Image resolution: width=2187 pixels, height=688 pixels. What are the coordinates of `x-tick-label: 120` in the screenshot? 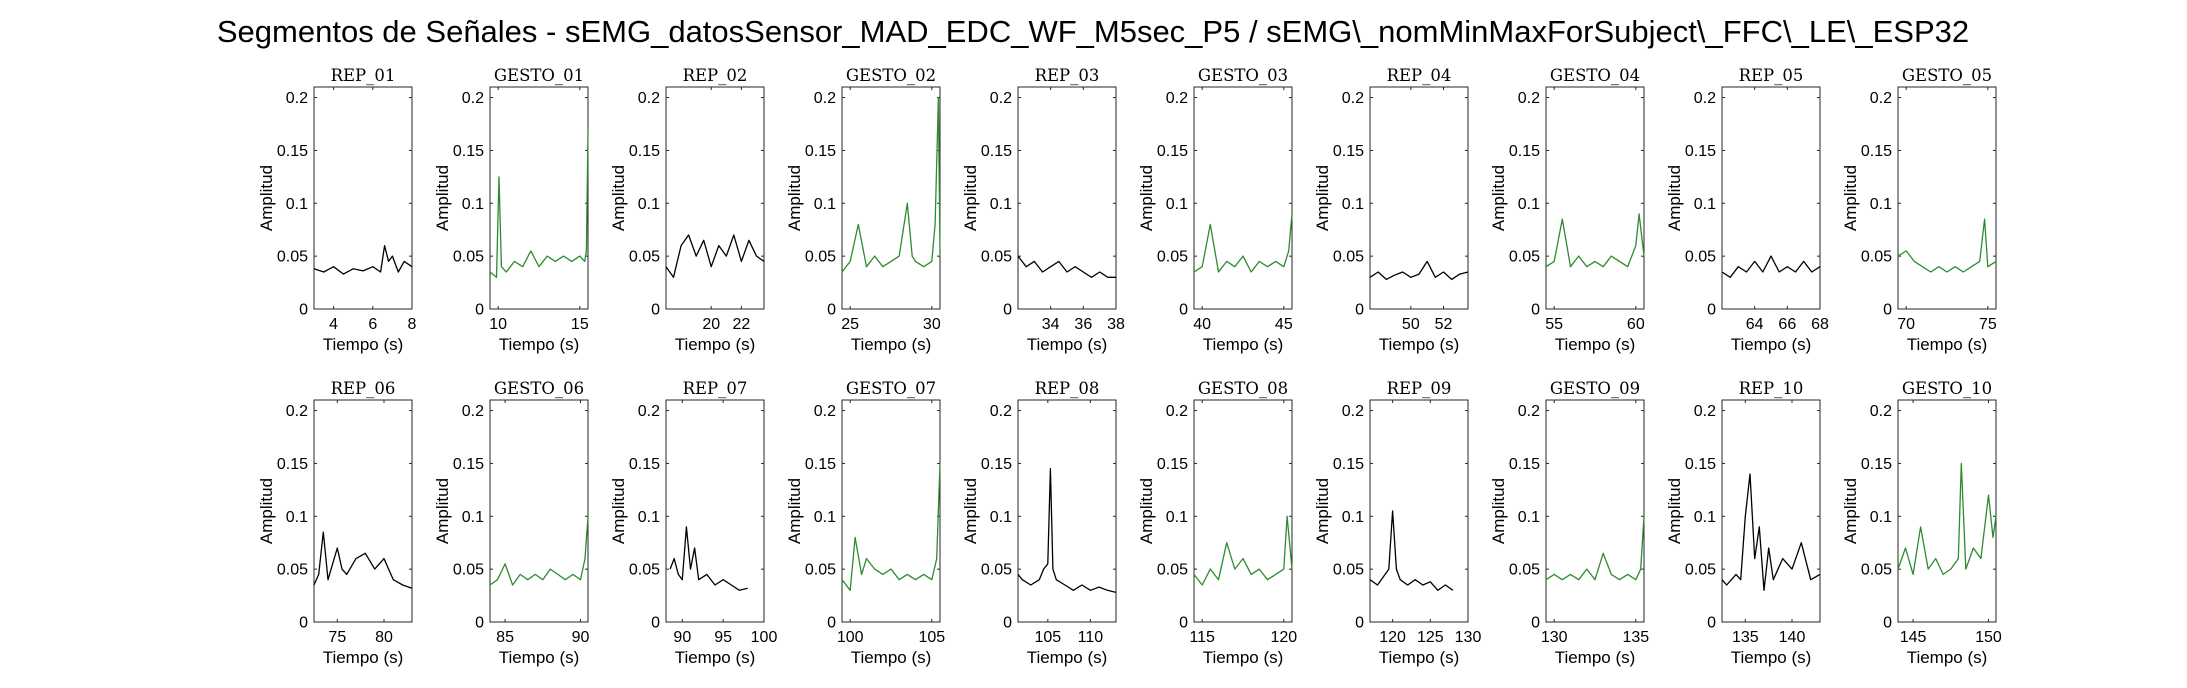 It's located at (1283, 637).